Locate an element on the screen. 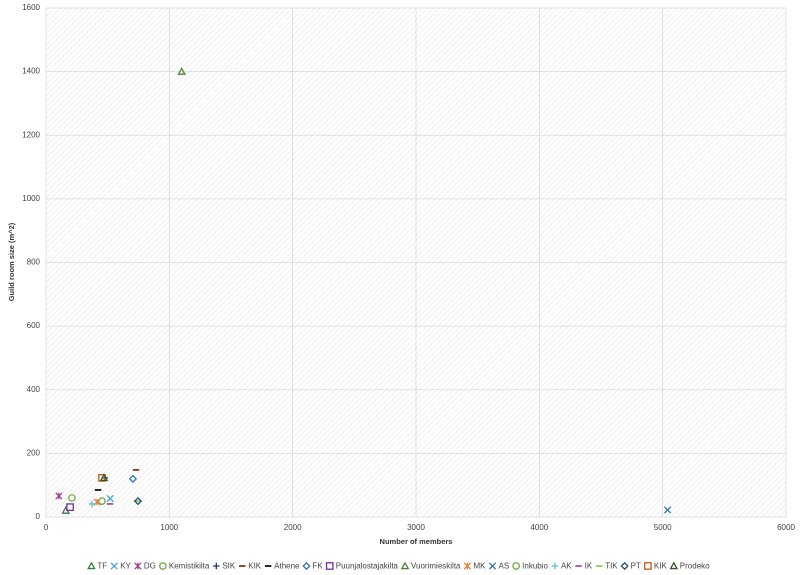  y-tick-label: 0 is located at coordinates (38, 516).